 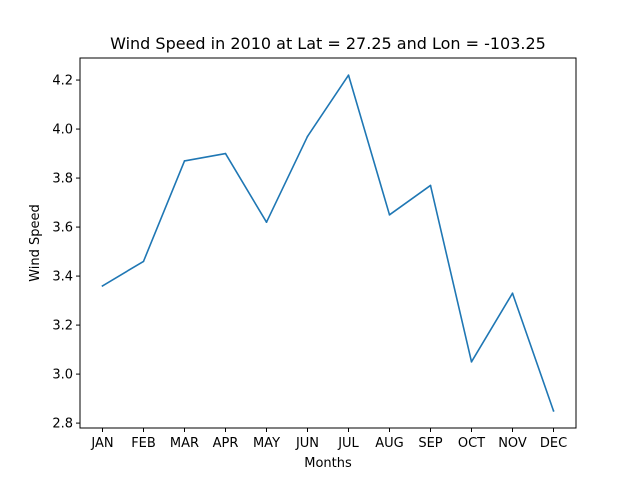 What do you see at coordinates (62, 130) in the screenshot?
I see `y-tick-label: 4.0` at bounding box center [62, 130].